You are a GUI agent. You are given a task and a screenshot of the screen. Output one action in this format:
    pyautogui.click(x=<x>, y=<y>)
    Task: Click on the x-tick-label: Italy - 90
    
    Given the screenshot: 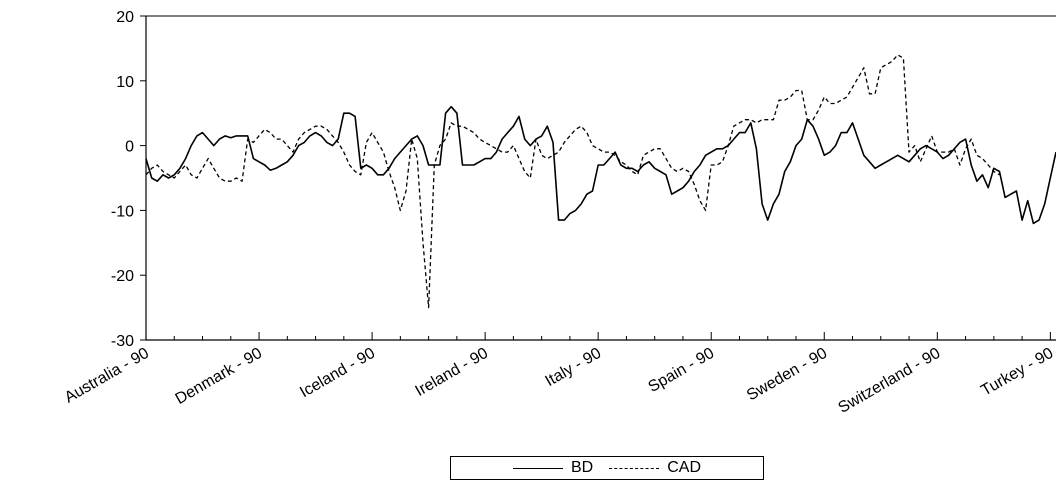 What is the action you would take?
    pyautogui.click(x=574, y=367)
    